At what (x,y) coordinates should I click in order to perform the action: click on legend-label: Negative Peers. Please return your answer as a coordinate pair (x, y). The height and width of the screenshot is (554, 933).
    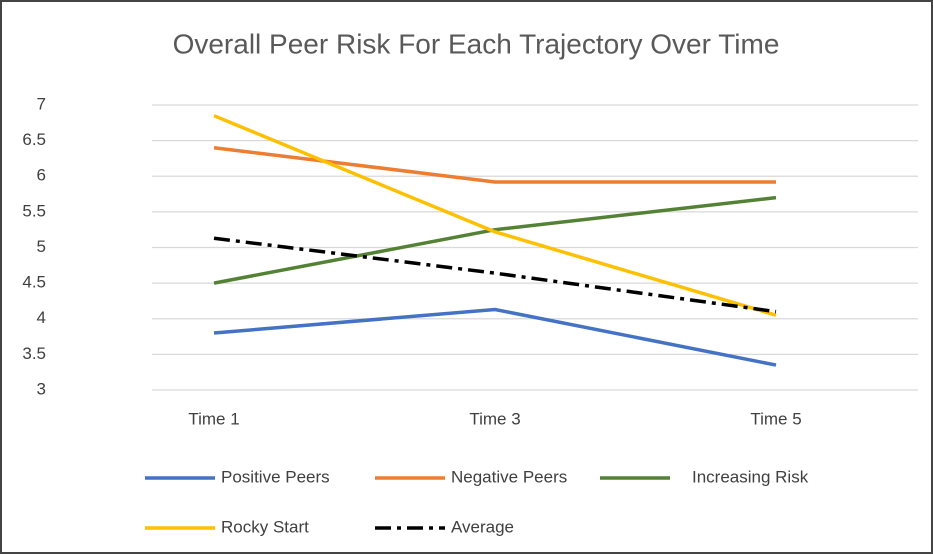
    Looking at the image, I should click on (509, 476).